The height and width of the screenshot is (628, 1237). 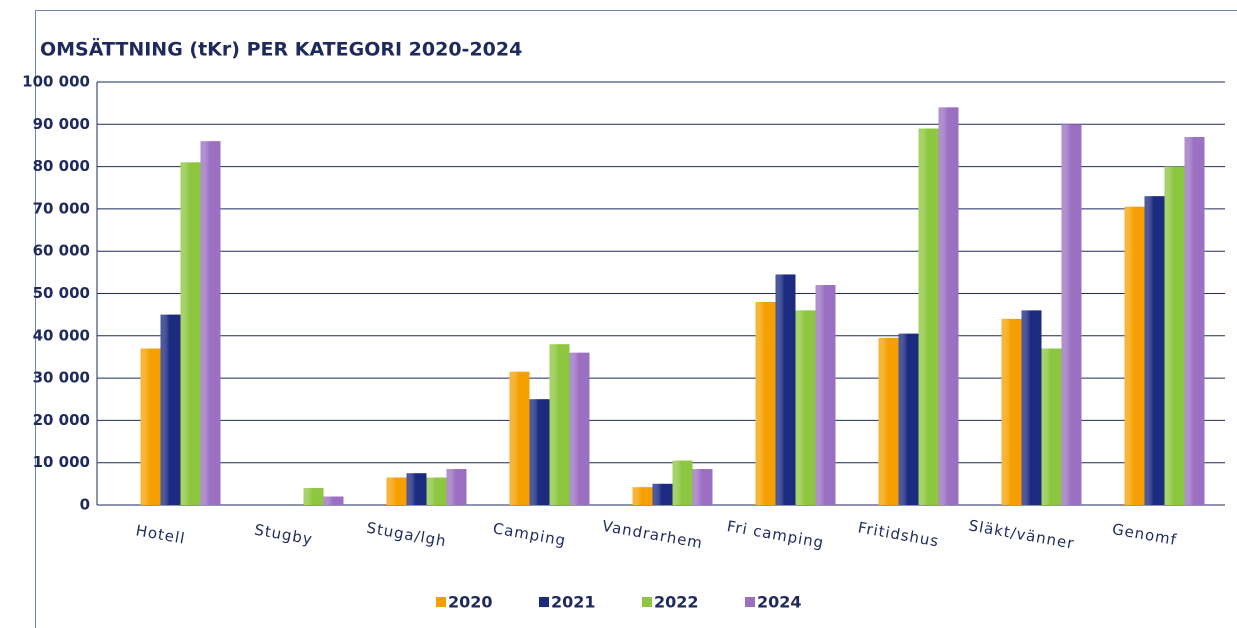 I want to click on y-tick-label: 30 000, so click(x=61, y=378).